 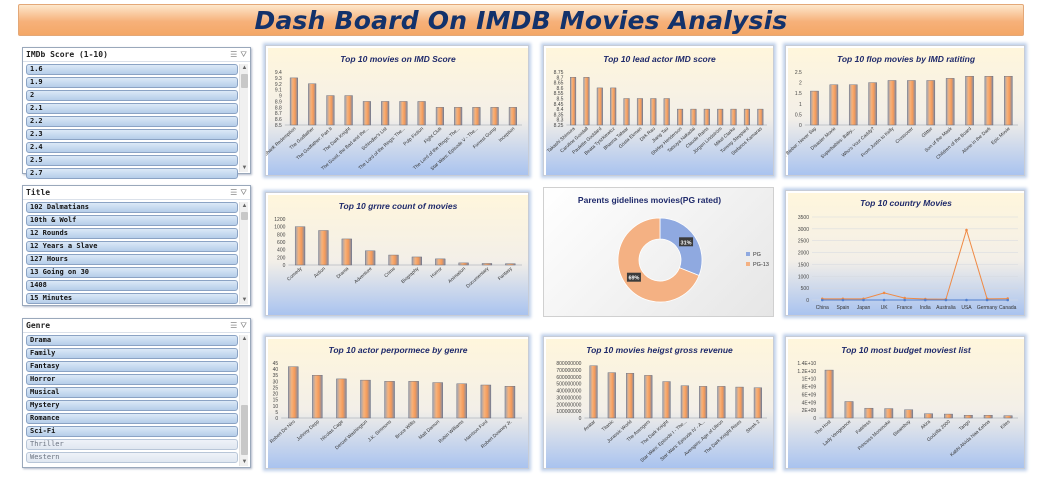 I want to click on slicer-item: Family, so click(x=132, y=353).